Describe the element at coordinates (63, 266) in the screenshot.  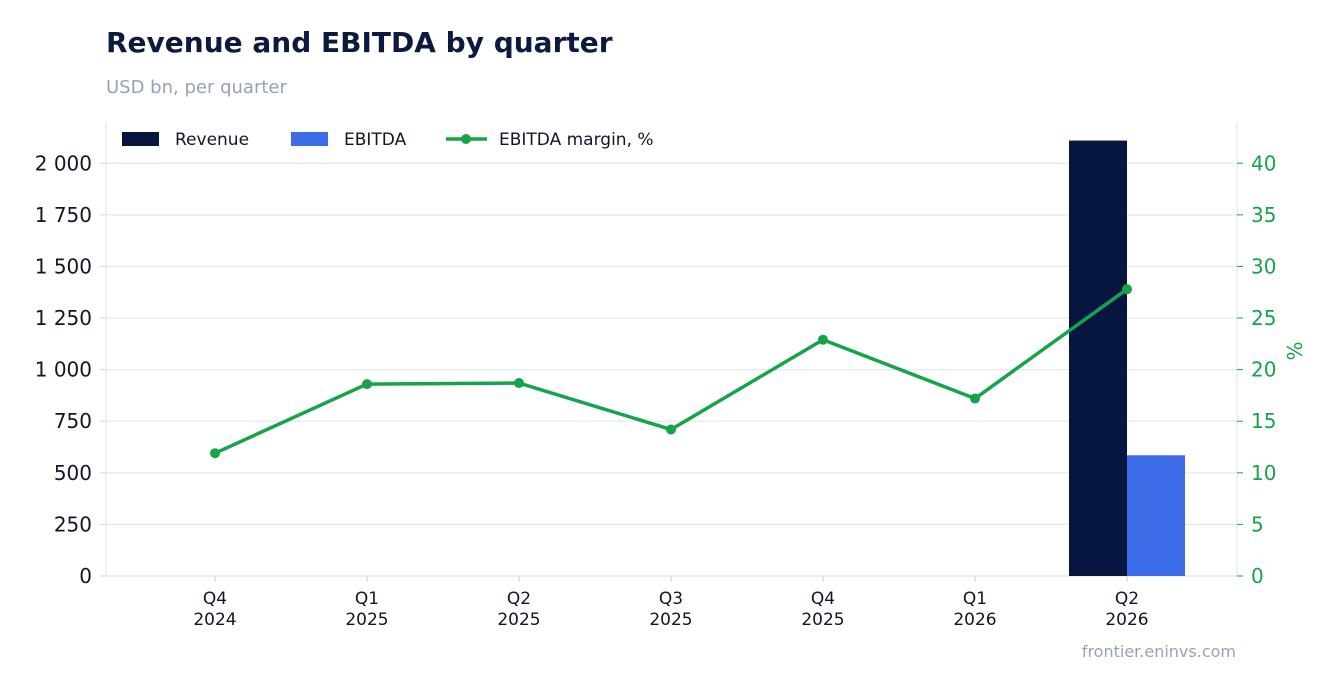
I see `y-left-tick-label: 1 500` at that location.